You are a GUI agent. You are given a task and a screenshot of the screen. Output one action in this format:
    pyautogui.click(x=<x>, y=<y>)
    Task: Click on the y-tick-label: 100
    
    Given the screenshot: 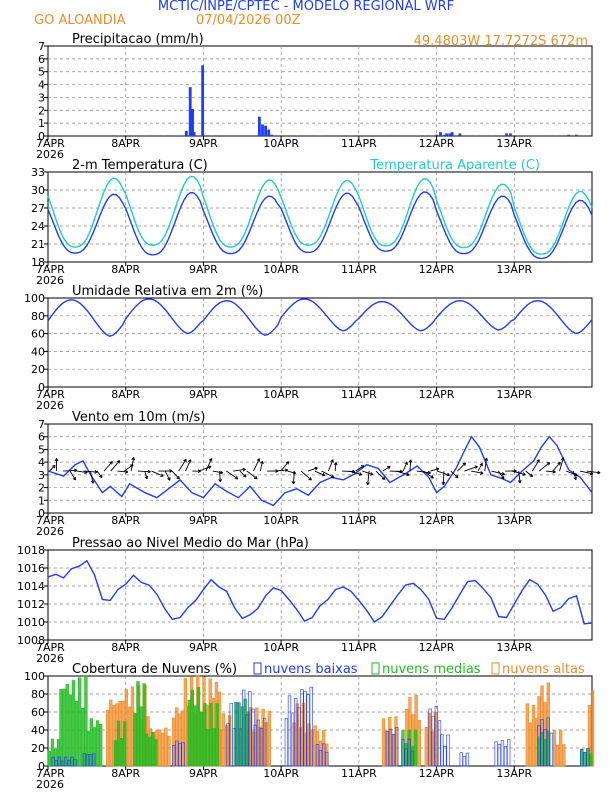 What is the action you would take?
    pyautogui.click(x=34, y=298)
    